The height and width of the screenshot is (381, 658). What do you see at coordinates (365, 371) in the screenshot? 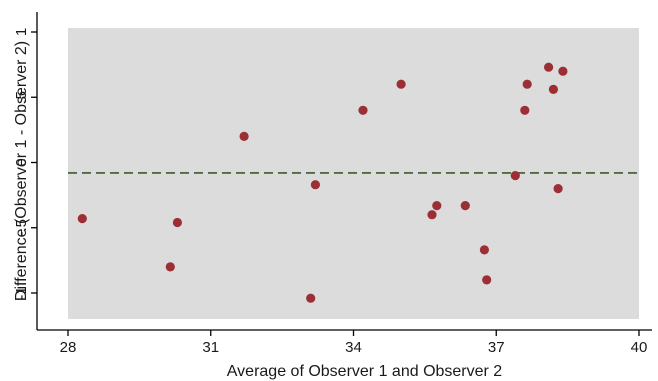
I see `x-axis-title: Average of Observer 1 and Observer 2` at bounding box center [365, 371].